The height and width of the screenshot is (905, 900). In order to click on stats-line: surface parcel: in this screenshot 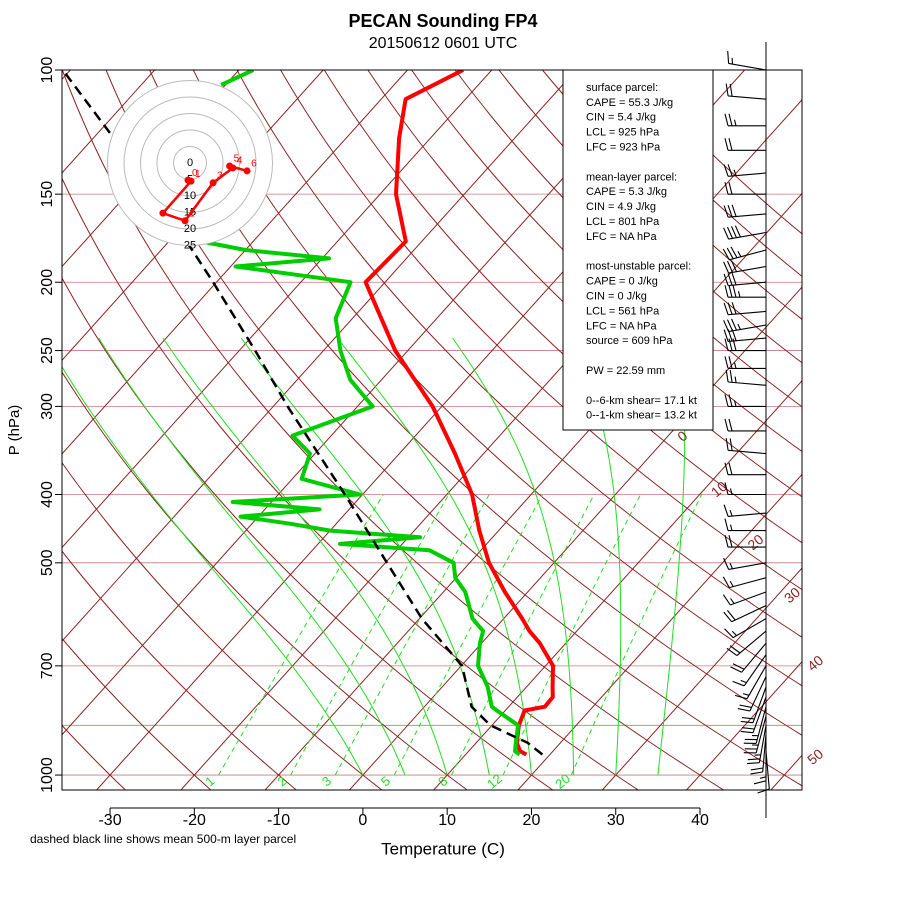, I will do `click(622, 88)`.